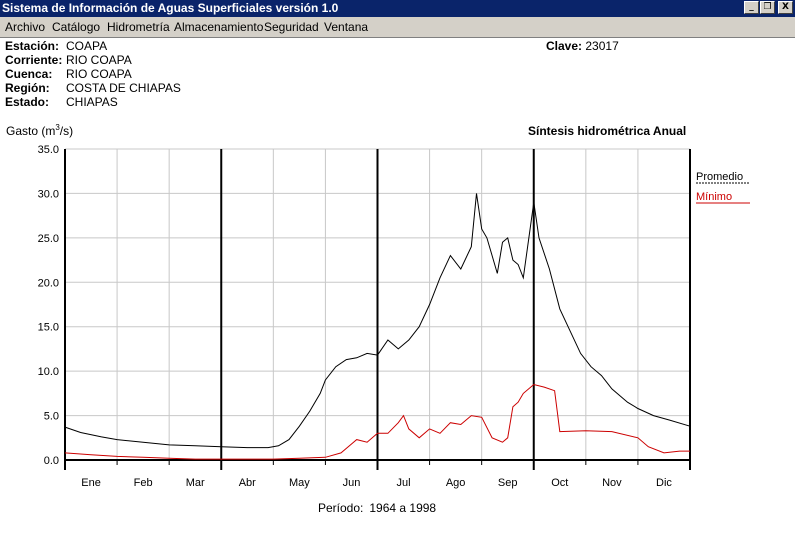 The image size is (795, 544). Describe the element at coordinates (767, 7) in the screenshot. I see `restore-button: ❐` at that location.